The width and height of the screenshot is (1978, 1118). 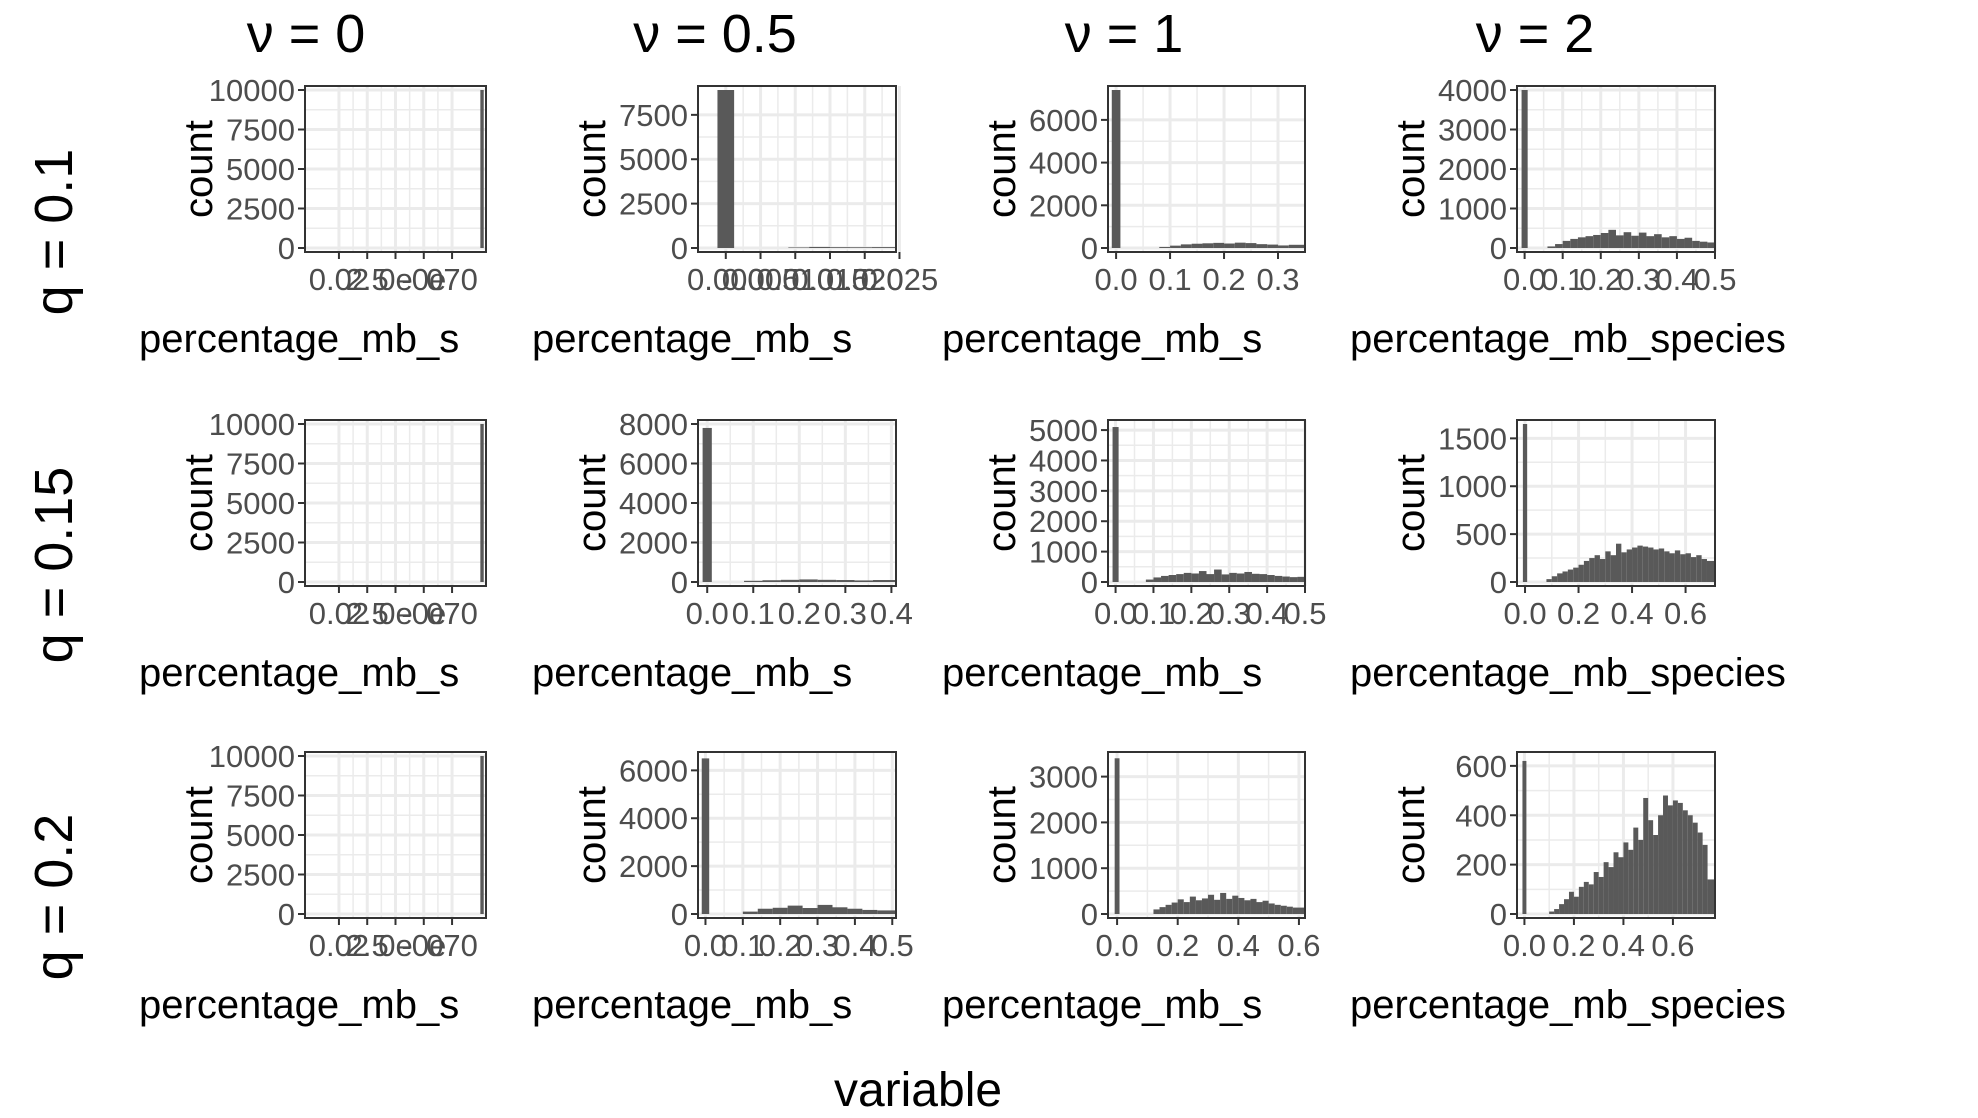 What do you see at coordinates (900, 279) in the screenshot?
I see `x-tick-label: 0.025` at bounding box center [900, 279].